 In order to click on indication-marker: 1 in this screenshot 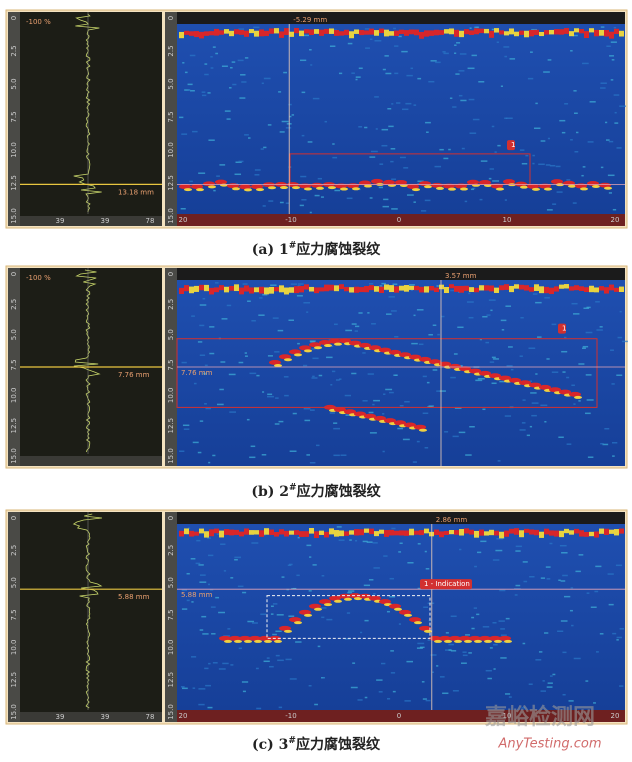, I will do `click(513, 145)`.